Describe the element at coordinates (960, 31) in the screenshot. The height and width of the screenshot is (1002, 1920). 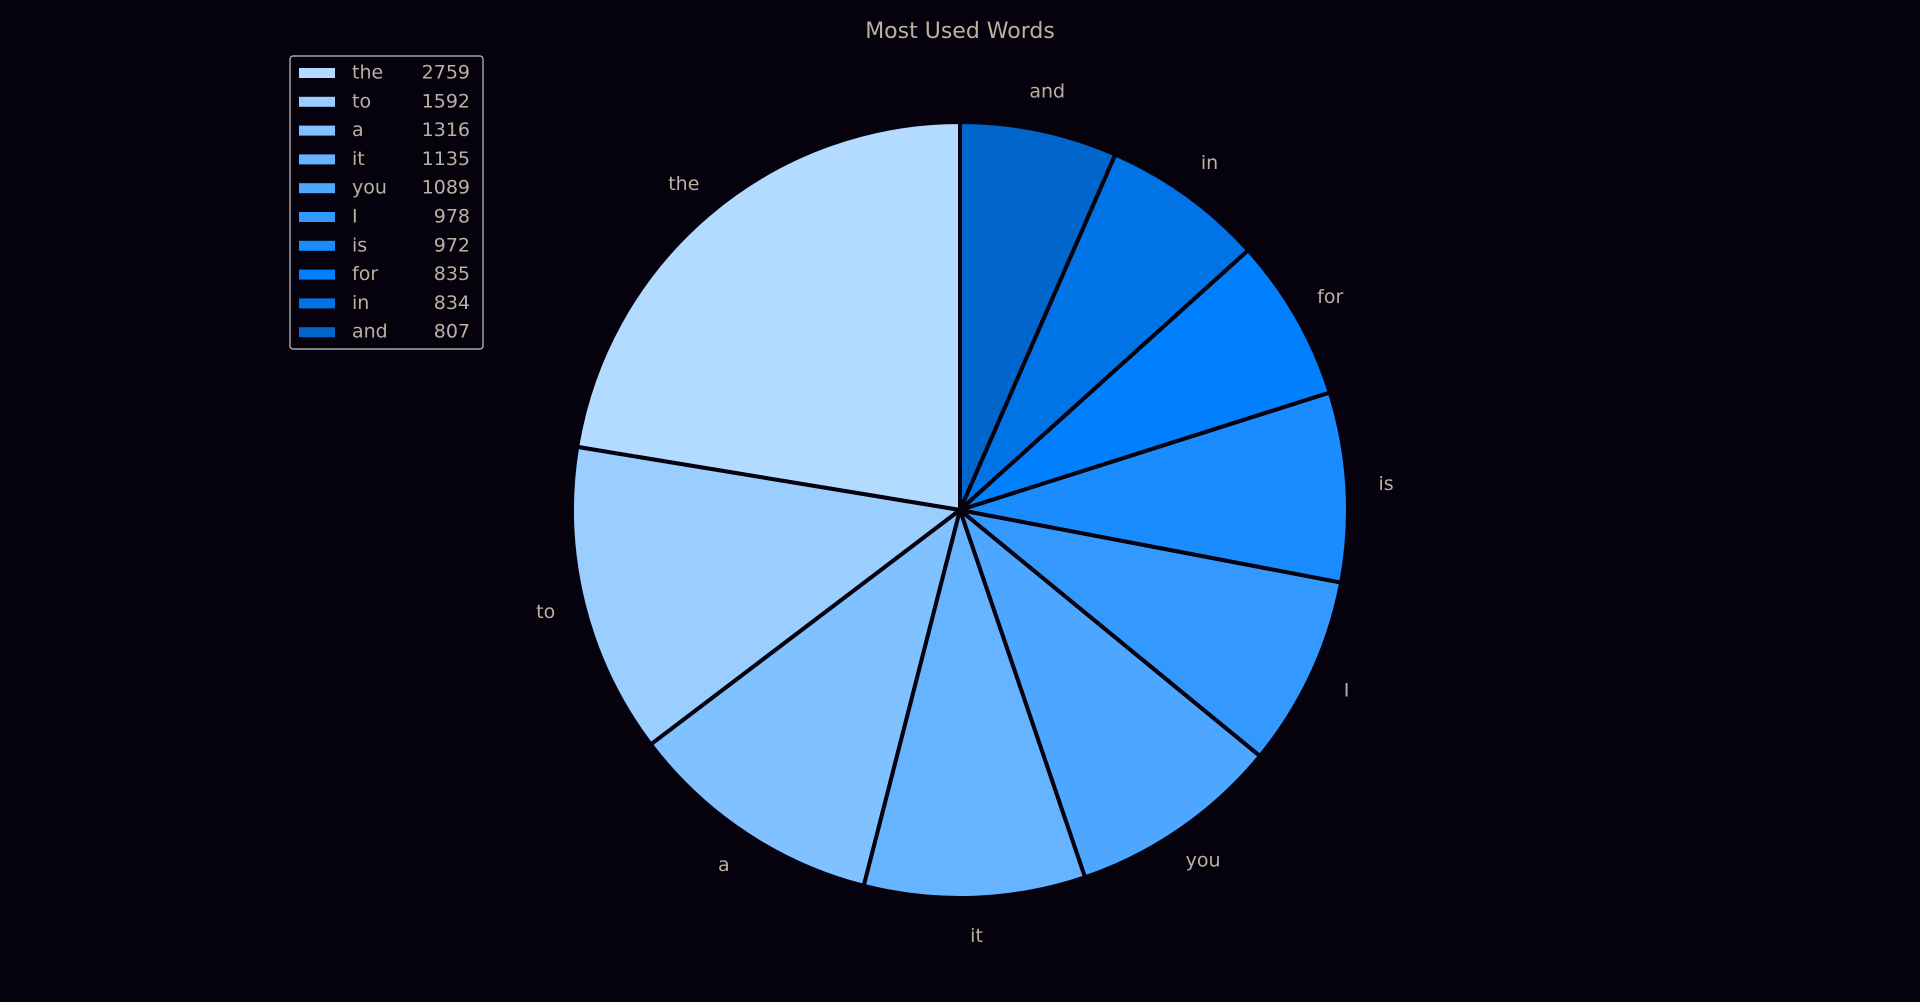
I see `chart-title: Most Used Words` at that location.